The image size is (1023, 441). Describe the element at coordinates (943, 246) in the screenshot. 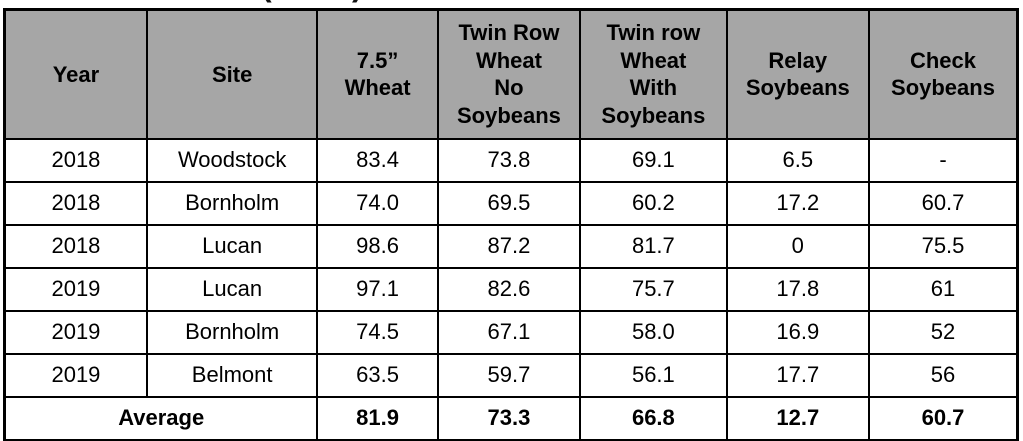

I see `cell-check: 75.5` at that location.